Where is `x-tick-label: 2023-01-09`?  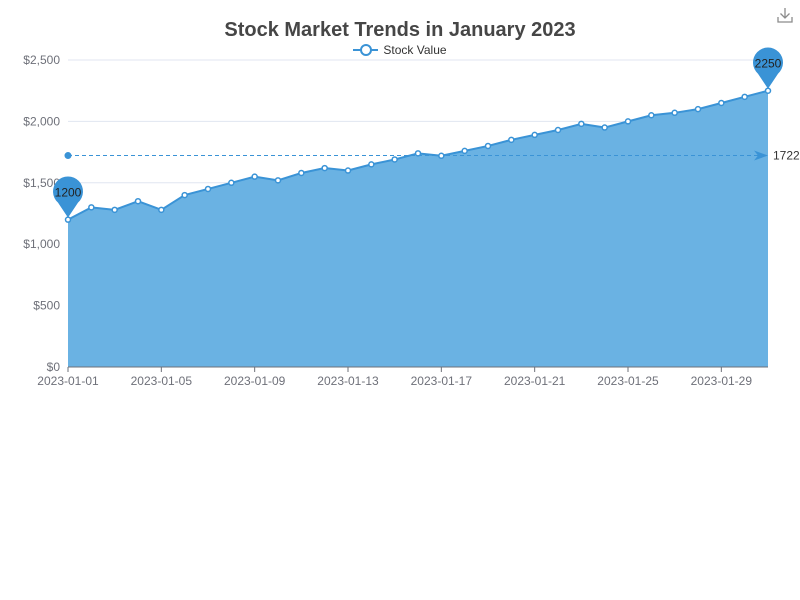 x-tick-label: 2023-01-09 is located at coordinates (255, 381).